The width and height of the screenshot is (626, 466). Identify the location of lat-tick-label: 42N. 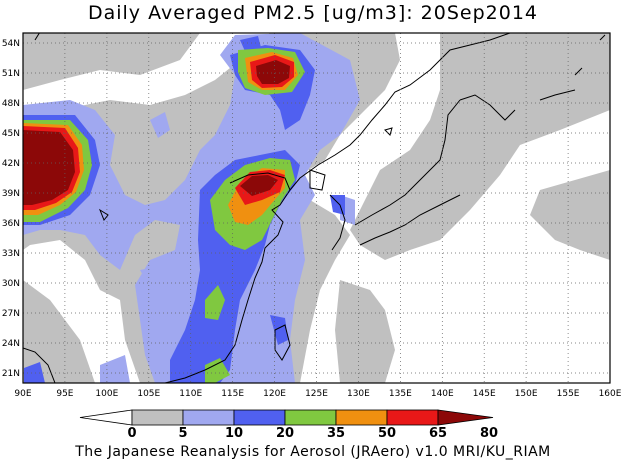
(11, 164).